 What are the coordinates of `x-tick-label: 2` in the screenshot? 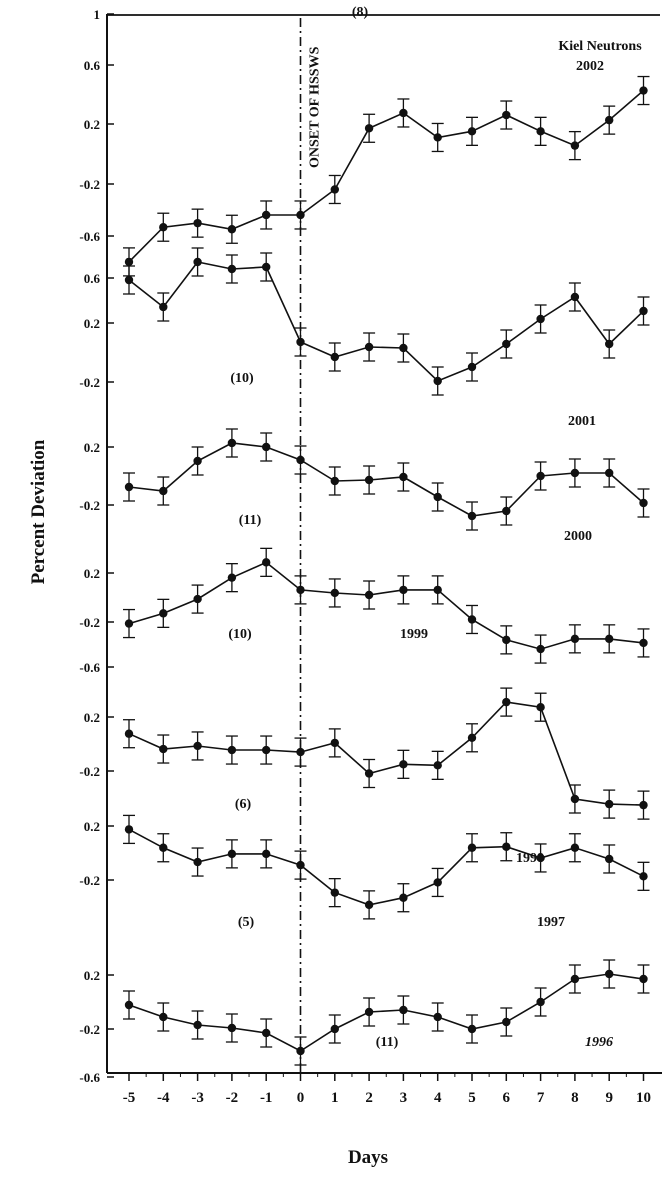 It's located at (369, 1098).